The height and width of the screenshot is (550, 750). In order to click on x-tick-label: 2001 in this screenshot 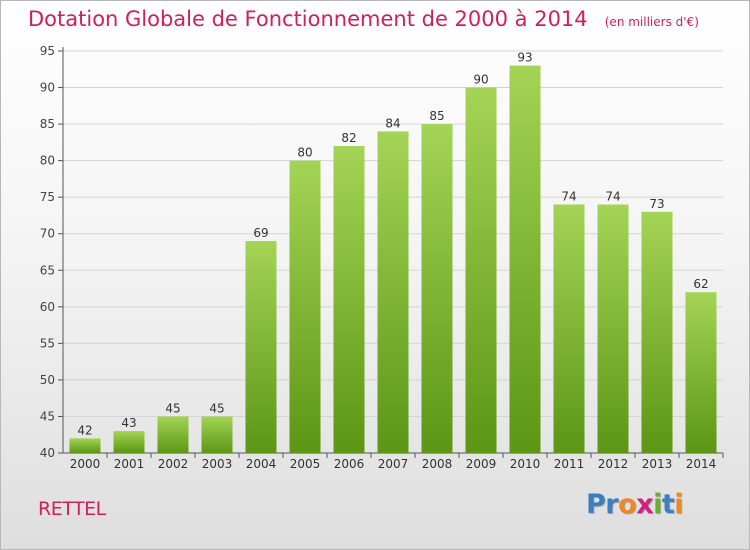, I will do `click(129, 464)`.